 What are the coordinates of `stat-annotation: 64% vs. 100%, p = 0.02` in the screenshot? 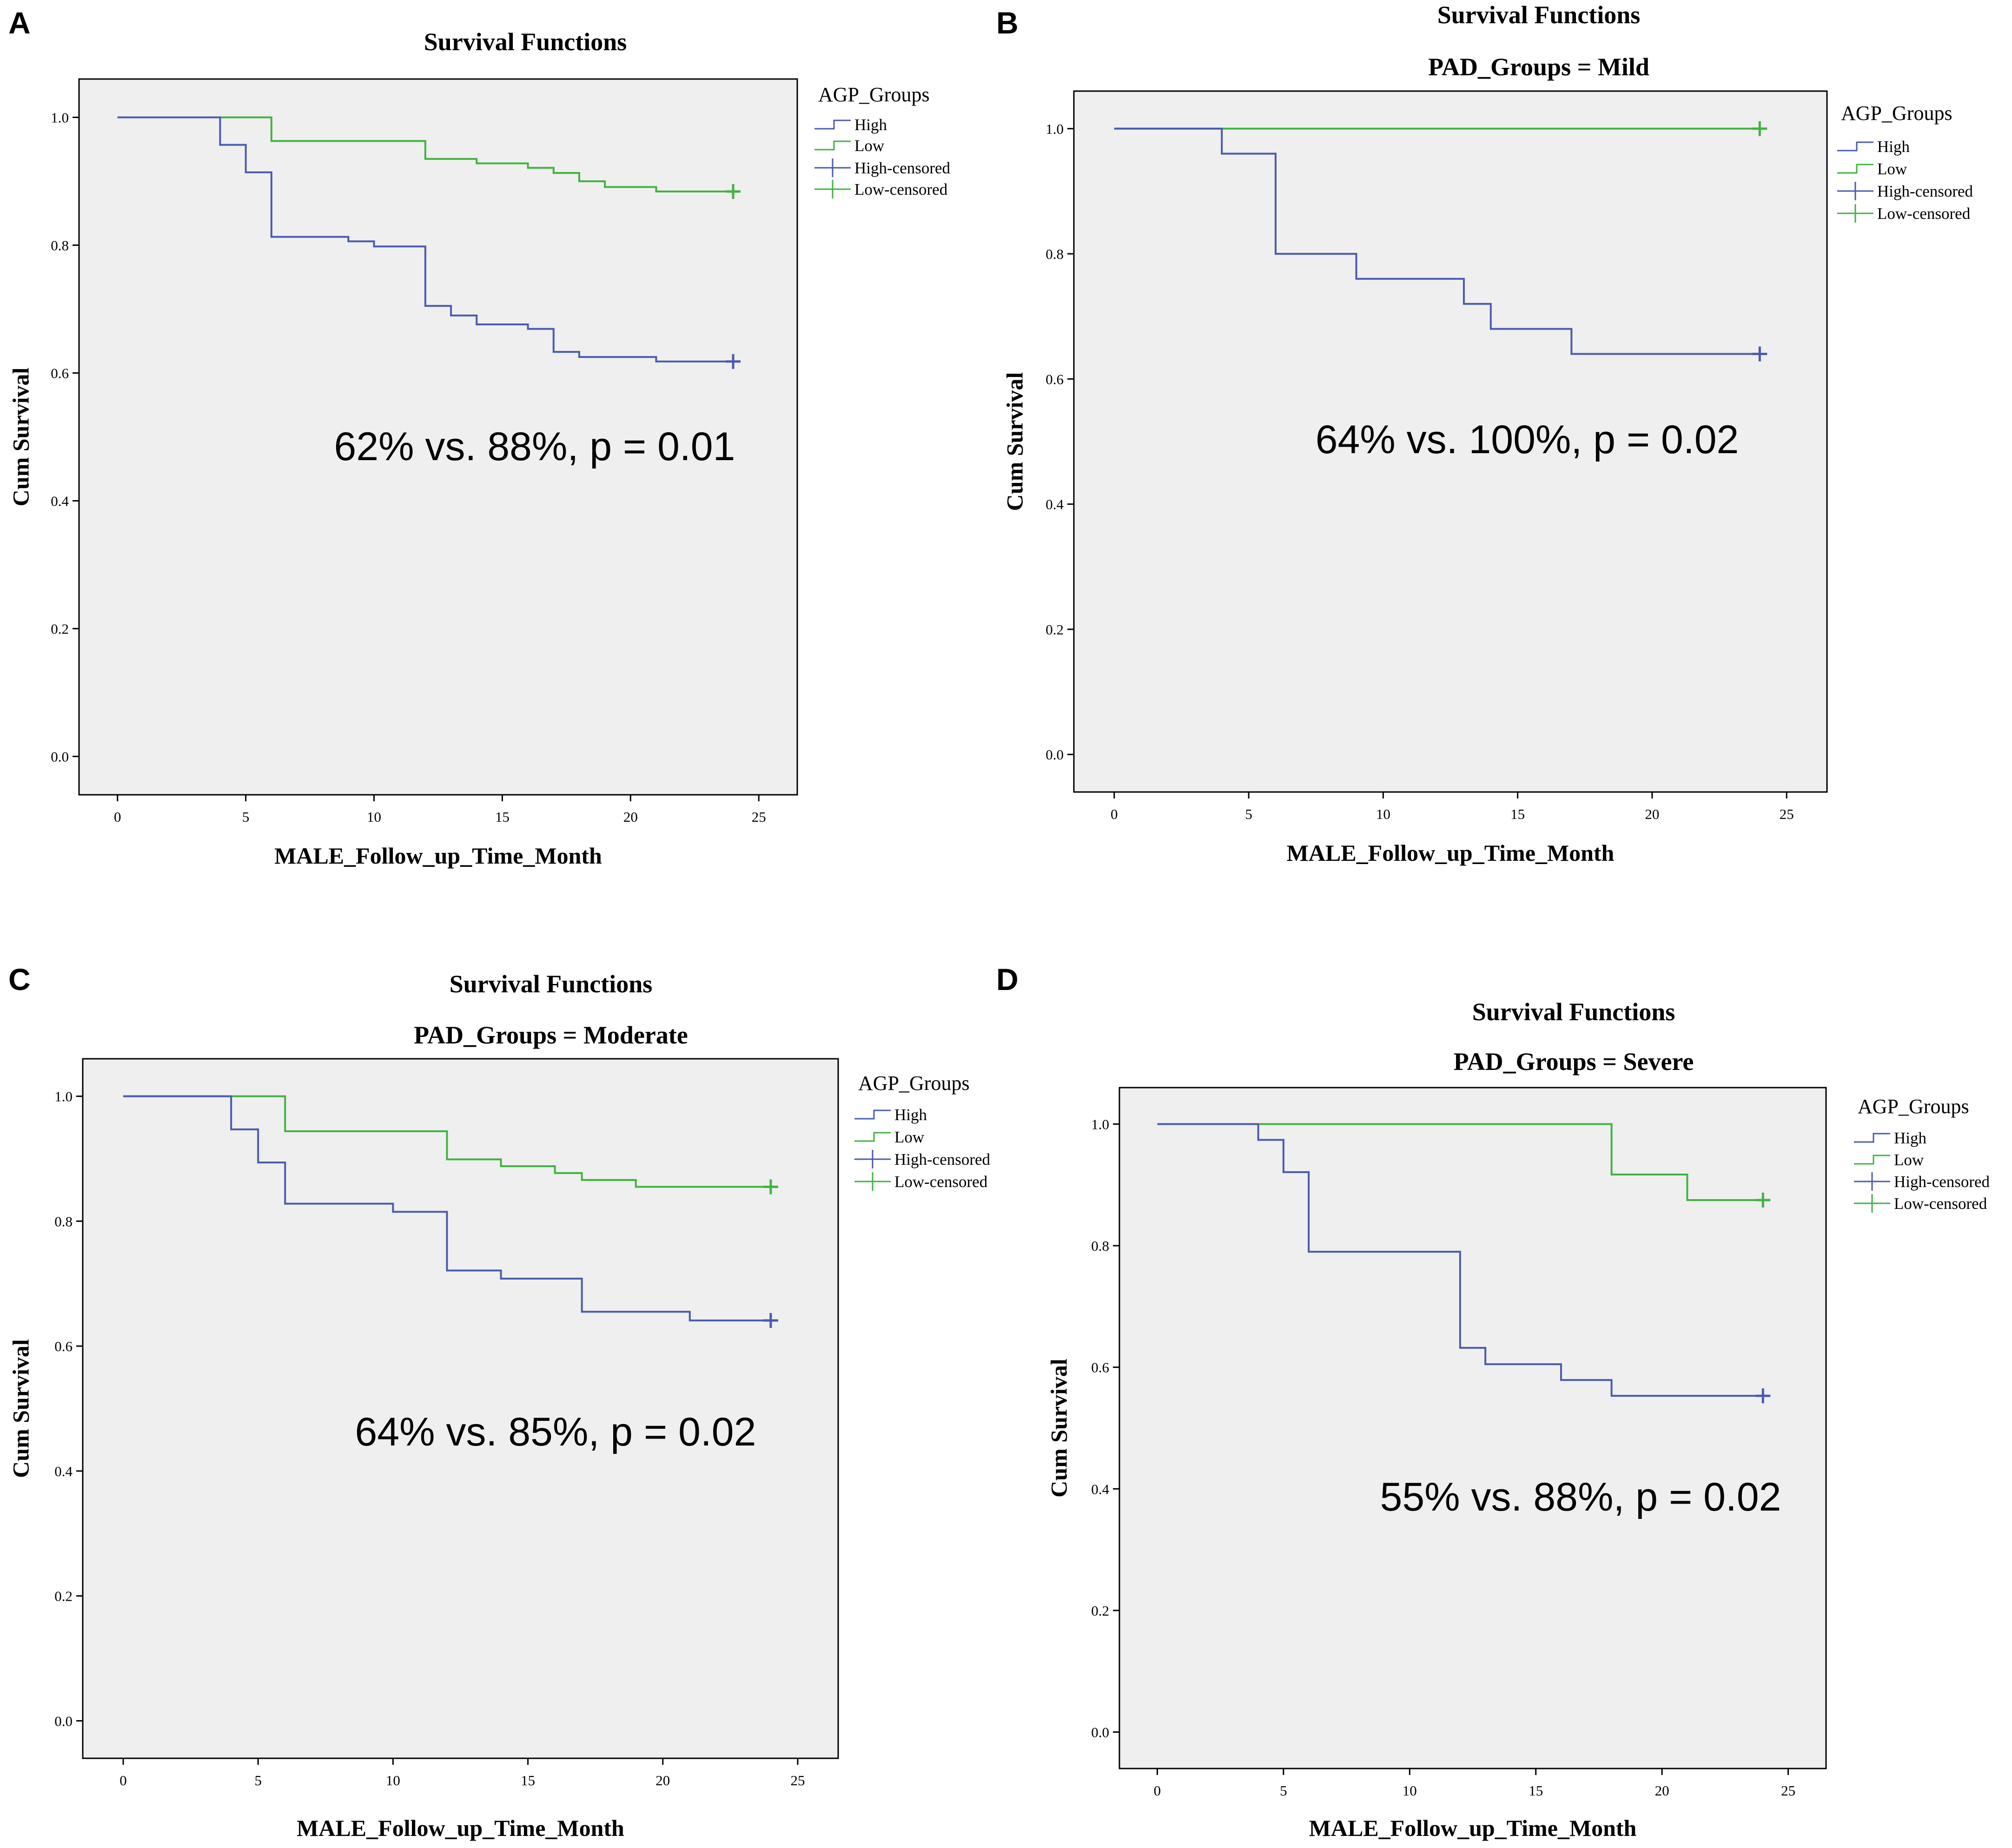 It's located at (1527, 439).